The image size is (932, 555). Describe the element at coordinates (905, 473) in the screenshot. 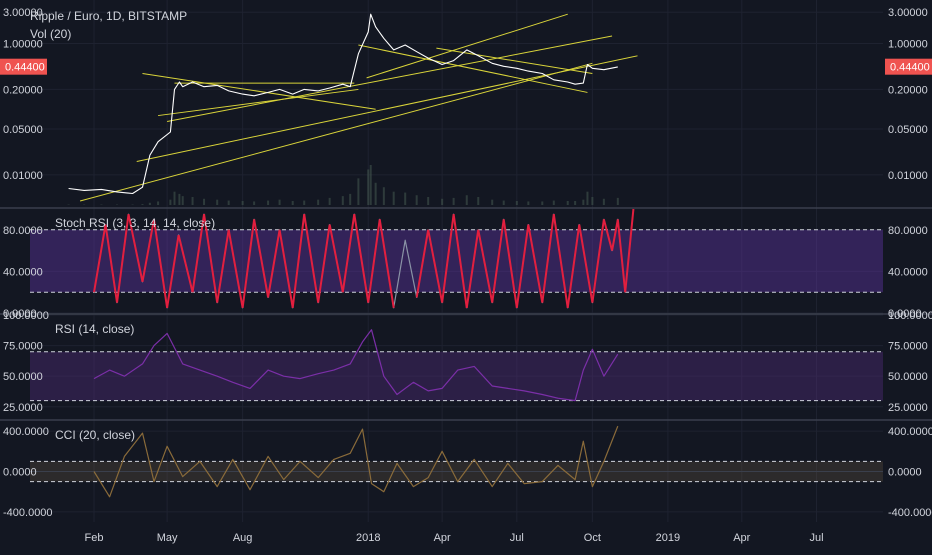

I see `y-tick-label-right: 0.0000` at that location.